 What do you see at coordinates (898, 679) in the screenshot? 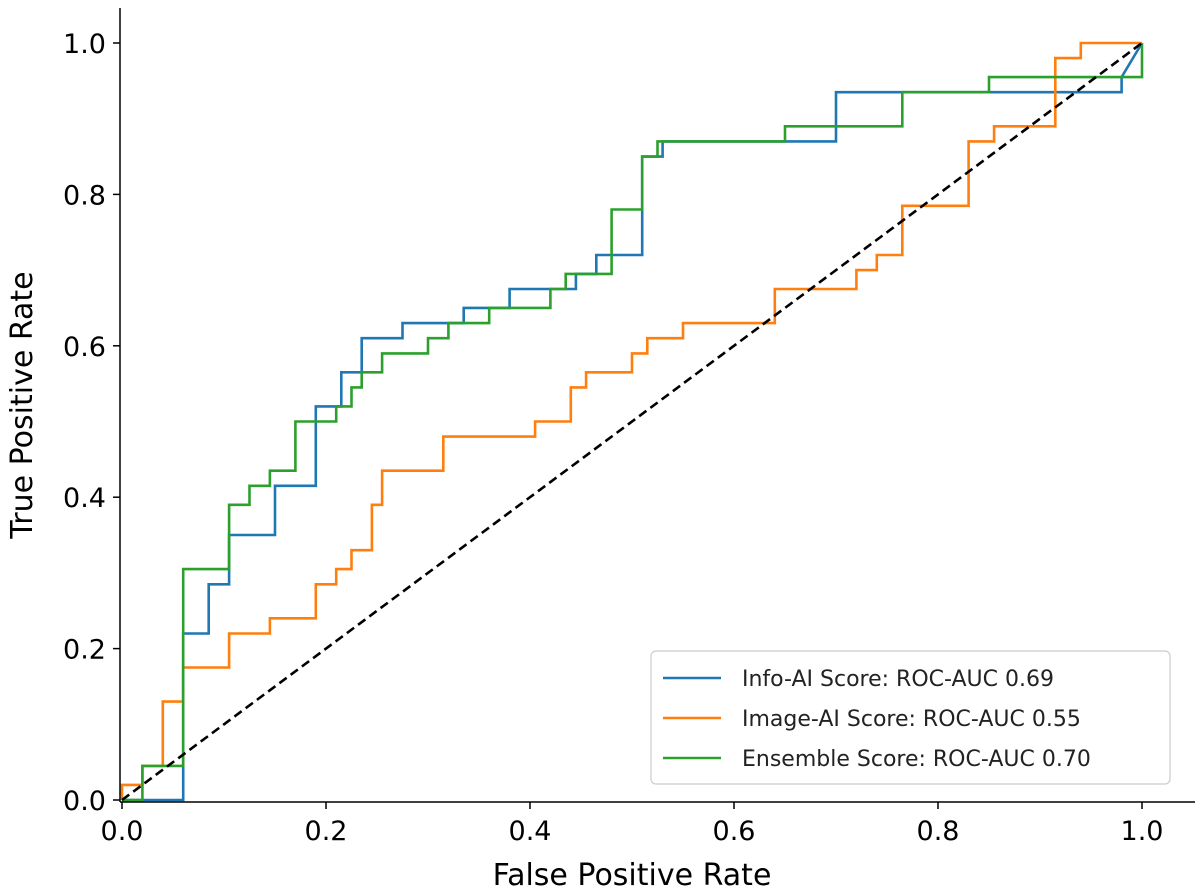
I see `legend-label-info-ai: Info-AI Score: ROC-AUC 0.69` at bounding box center [898, 679].